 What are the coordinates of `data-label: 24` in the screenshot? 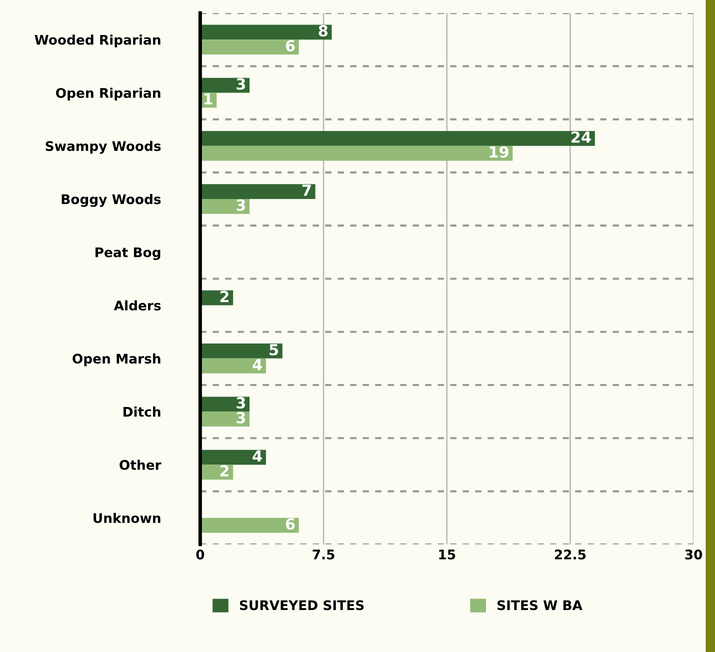 It's located at (581, 137).